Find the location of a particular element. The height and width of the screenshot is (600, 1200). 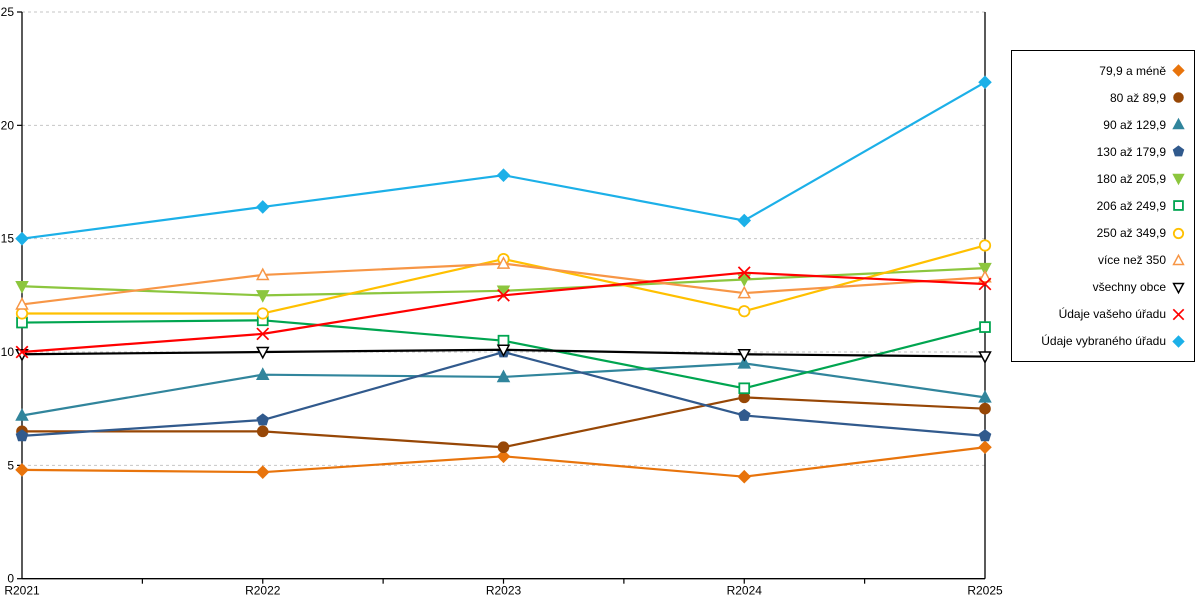

y-tick-label-20: 20 is located at coordinates (8, 125).